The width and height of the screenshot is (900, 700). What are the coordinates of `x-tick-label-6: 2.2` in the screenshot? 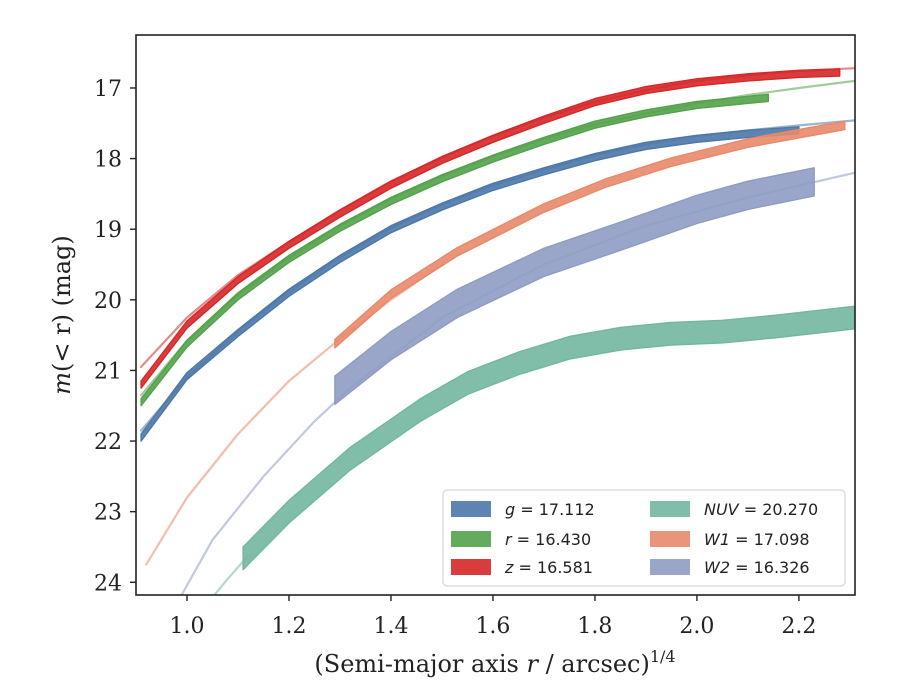 It's located at (798, 626).